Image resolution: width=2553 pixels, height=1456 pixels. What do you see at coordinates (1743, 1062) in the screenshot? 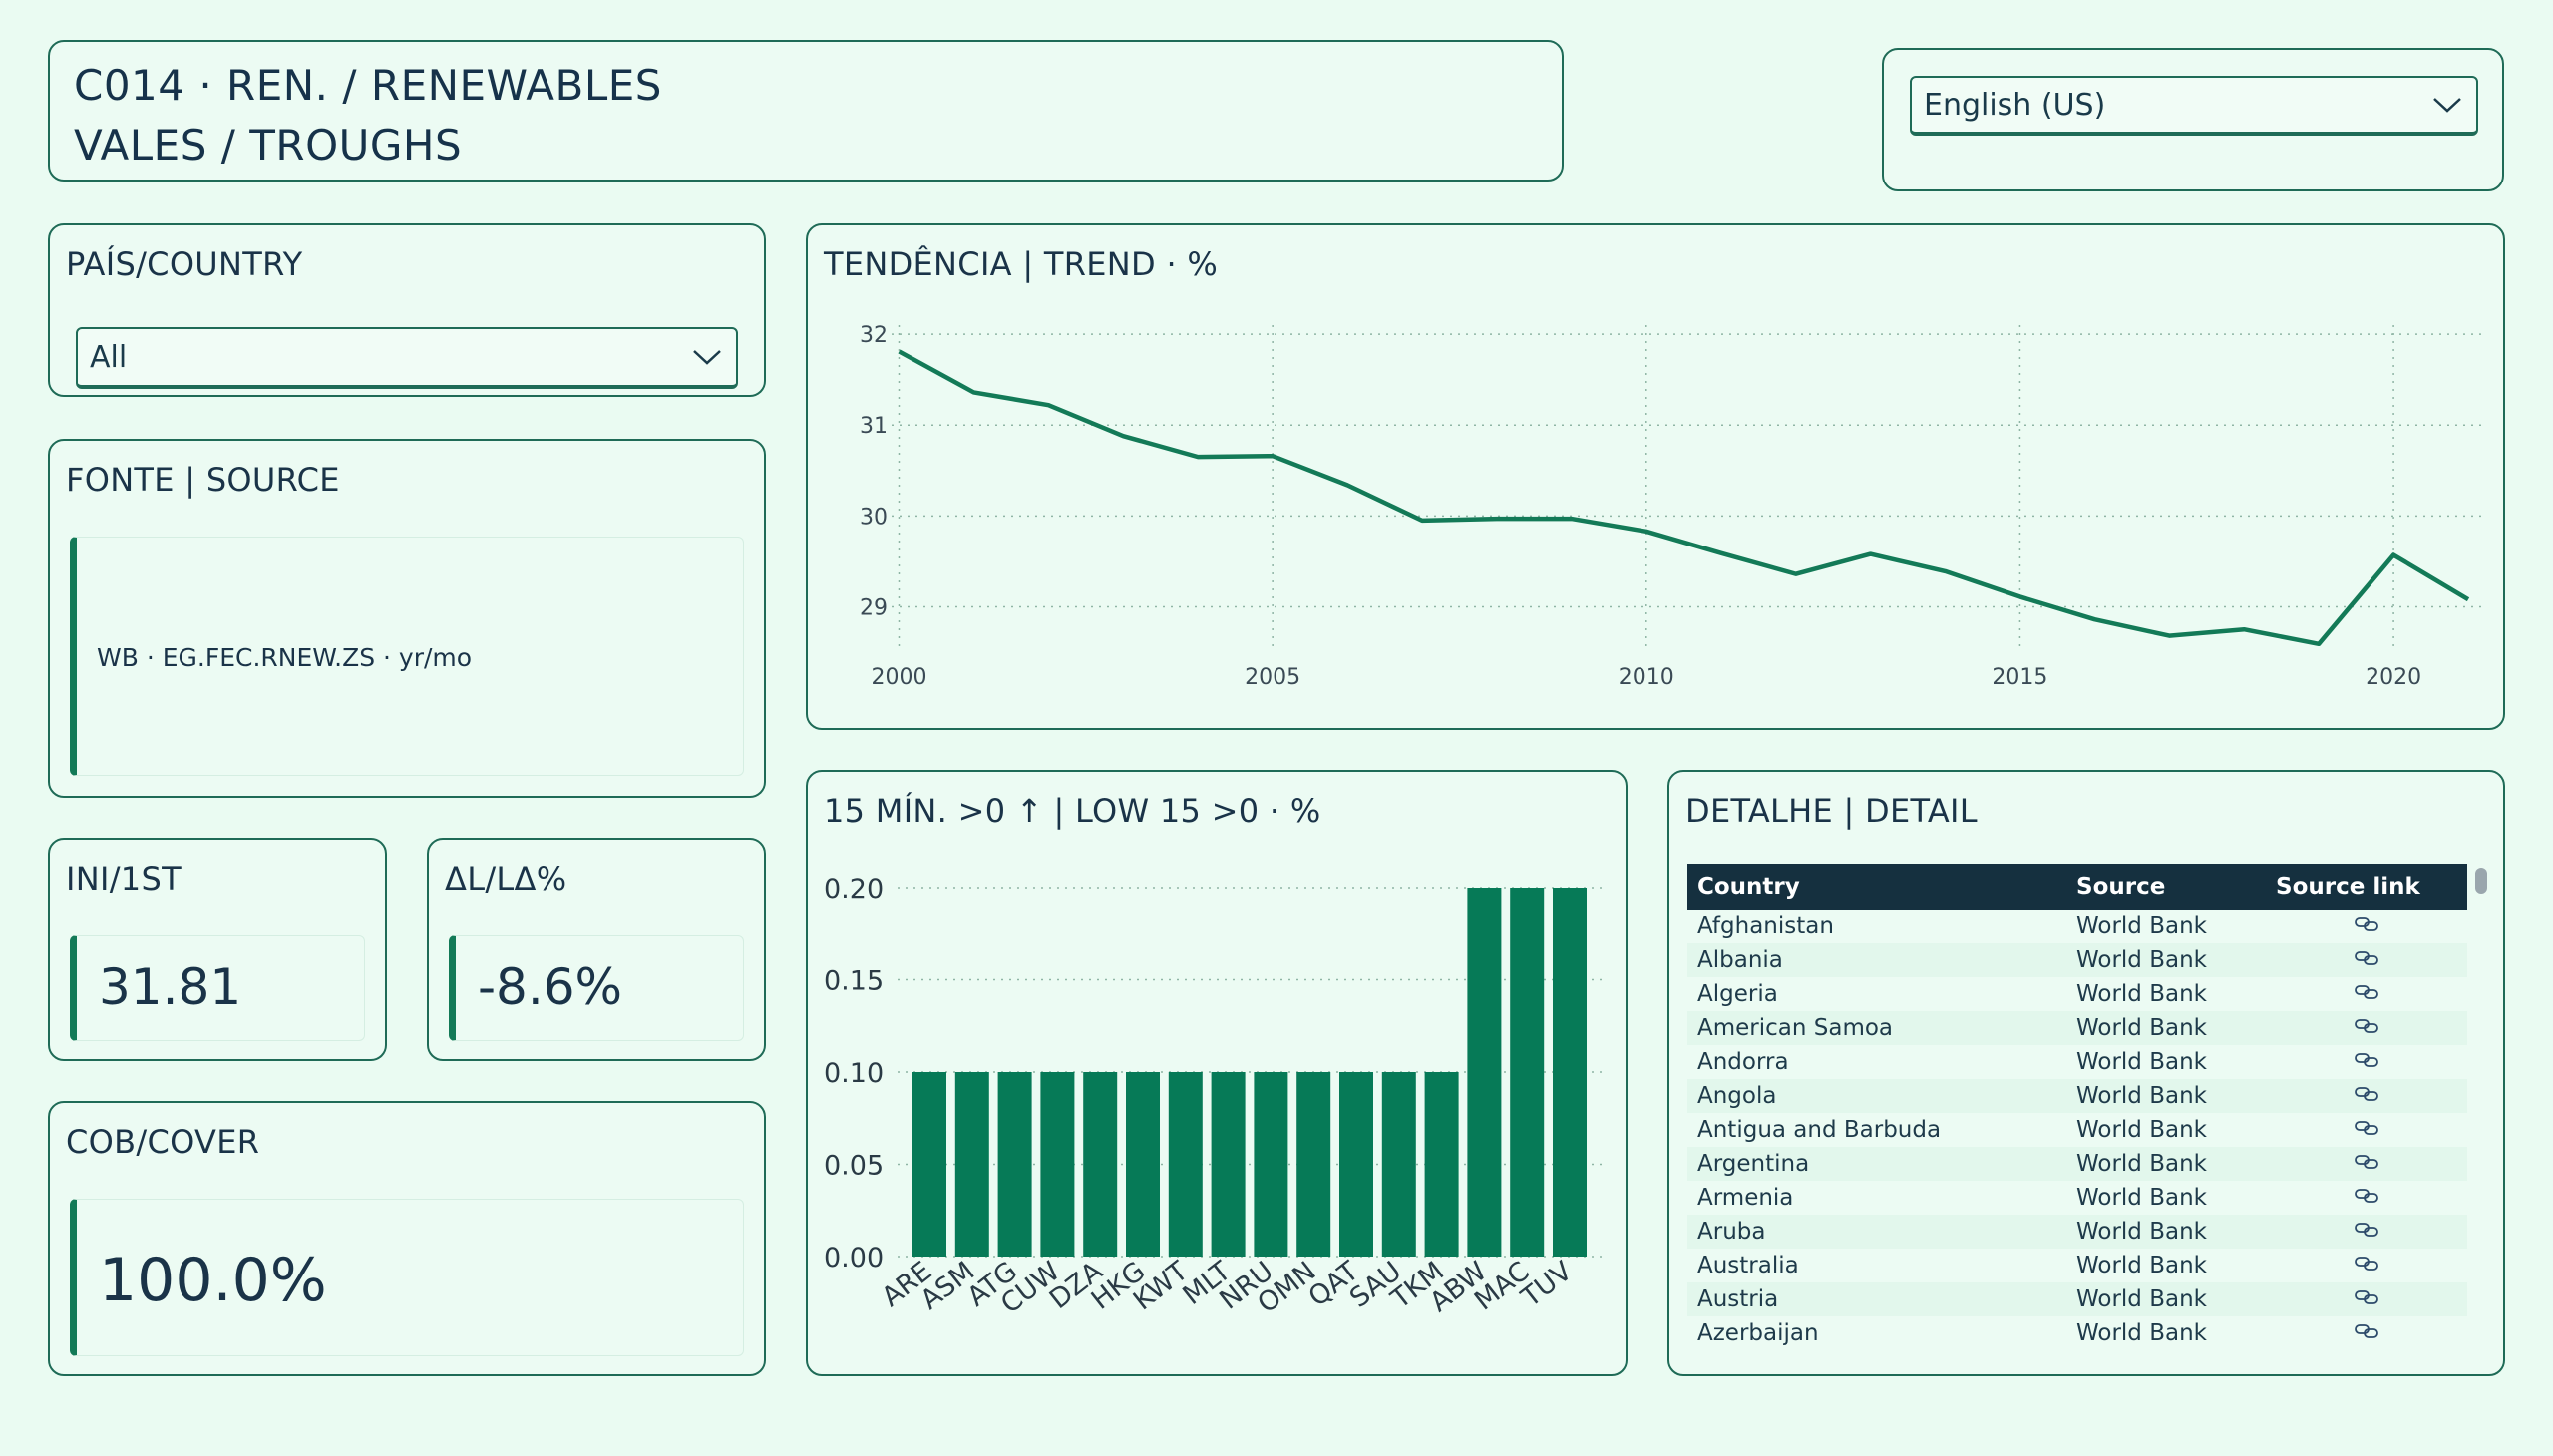
I see `cell-country: Andorra` at bounding box center [1743, 1062].